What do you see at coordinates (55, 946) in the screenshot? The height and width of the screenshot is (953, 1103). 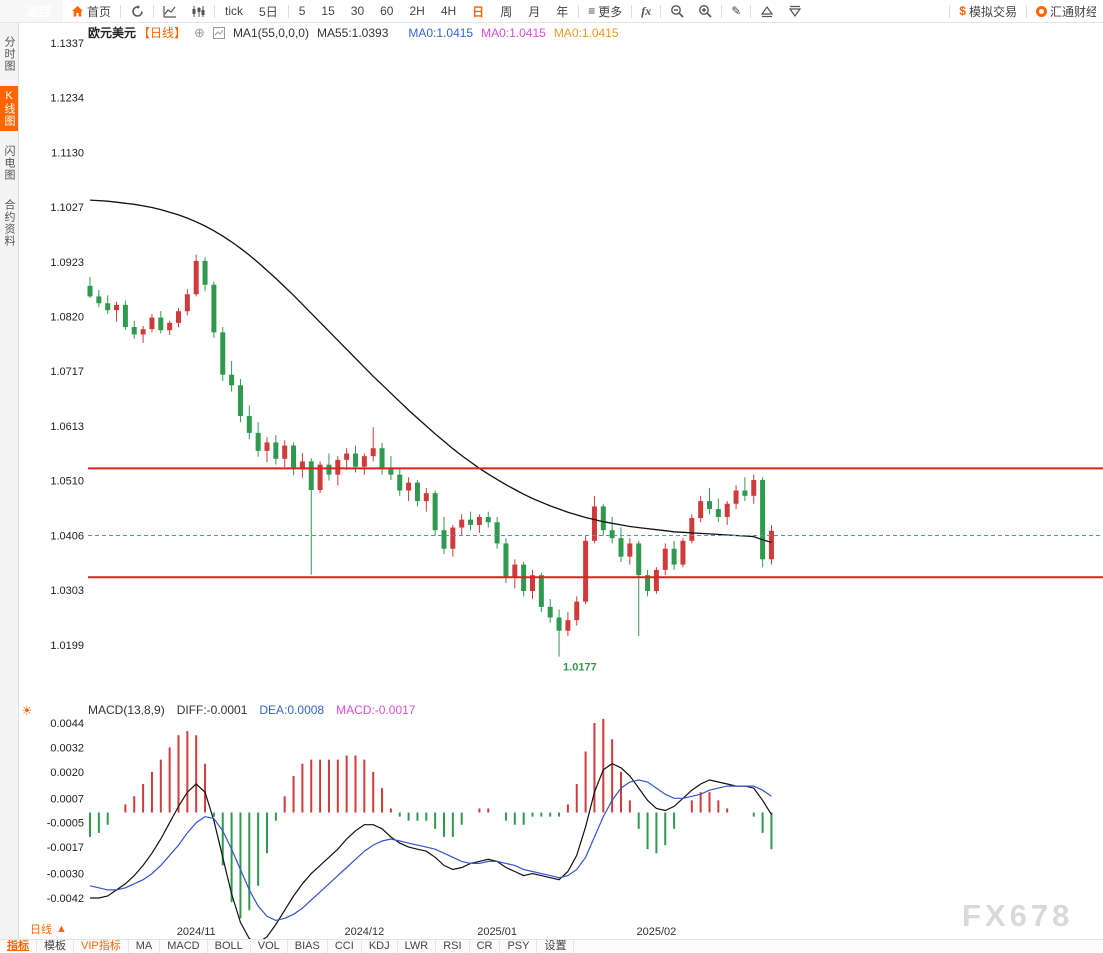 I see `tab-template: 模板` at bounding box center [55, 946].